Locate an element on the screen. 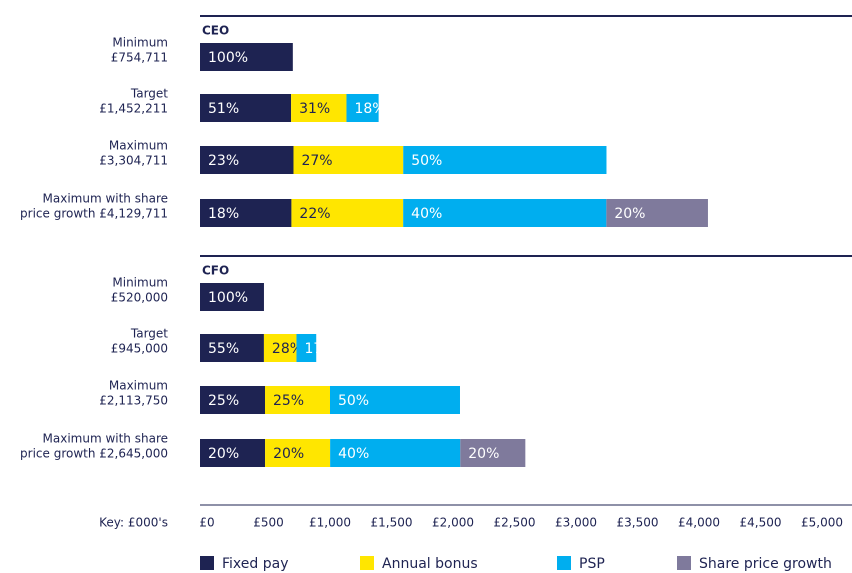 The width and height of the screenshot is (852, 573). x-tick-label: £4,000 is located at coordinates (699, 523).